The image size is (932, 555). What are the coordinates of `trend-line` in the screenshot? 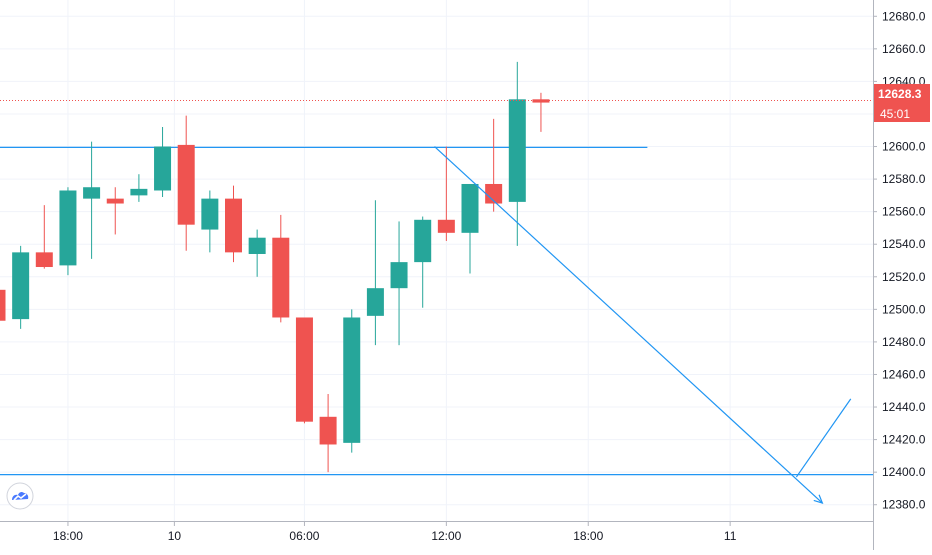 It's located at (823, 438).